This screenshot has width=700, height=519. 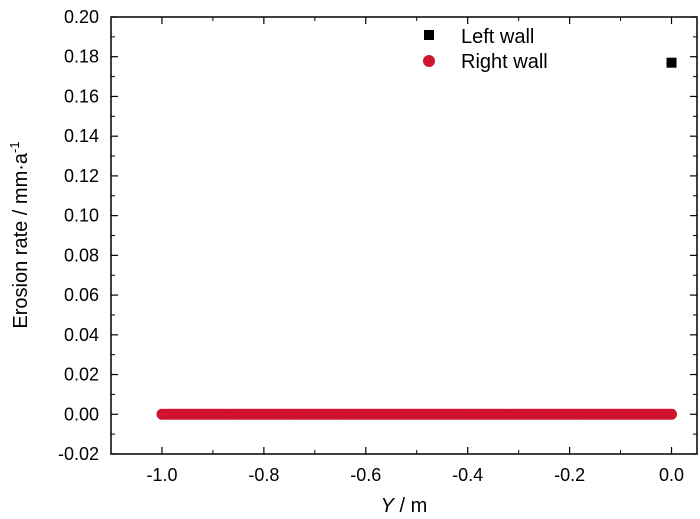 What do you see at coordinates (467, 475) in the screenshot?
I see `x-tick-label: -0.4` at bounding box center [467, 475].